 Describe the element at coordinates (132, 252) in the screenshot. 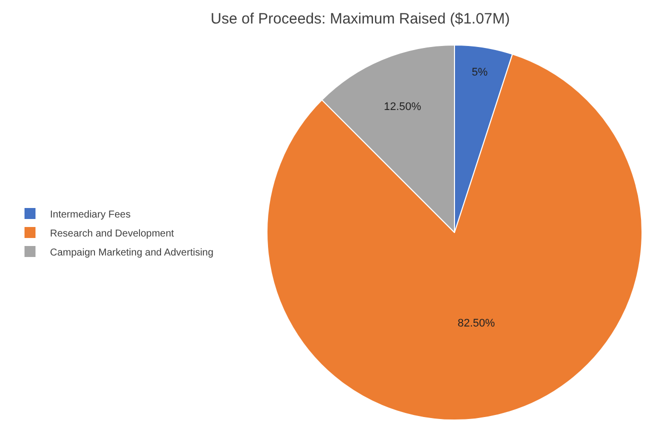

I see `legend-label: Campaign Marketing and Advertising` at that location.